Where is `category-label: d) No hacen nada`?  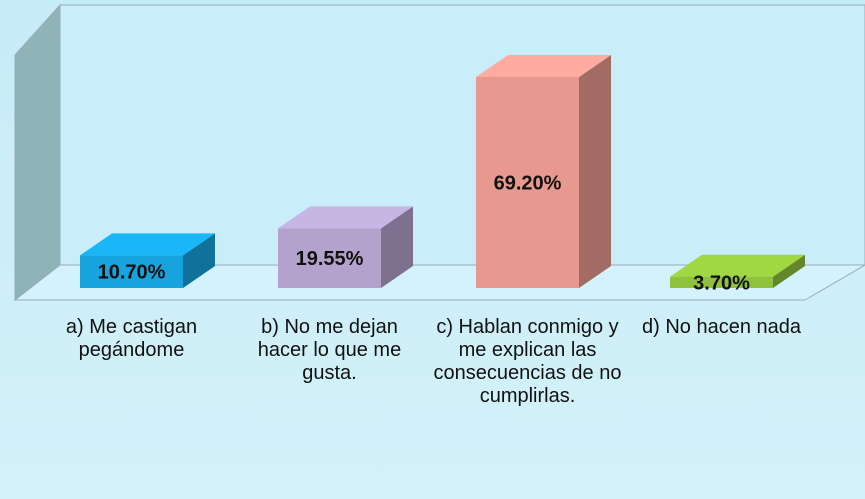
category-label: d) No hacen nada is located at coordinates (721, 327).